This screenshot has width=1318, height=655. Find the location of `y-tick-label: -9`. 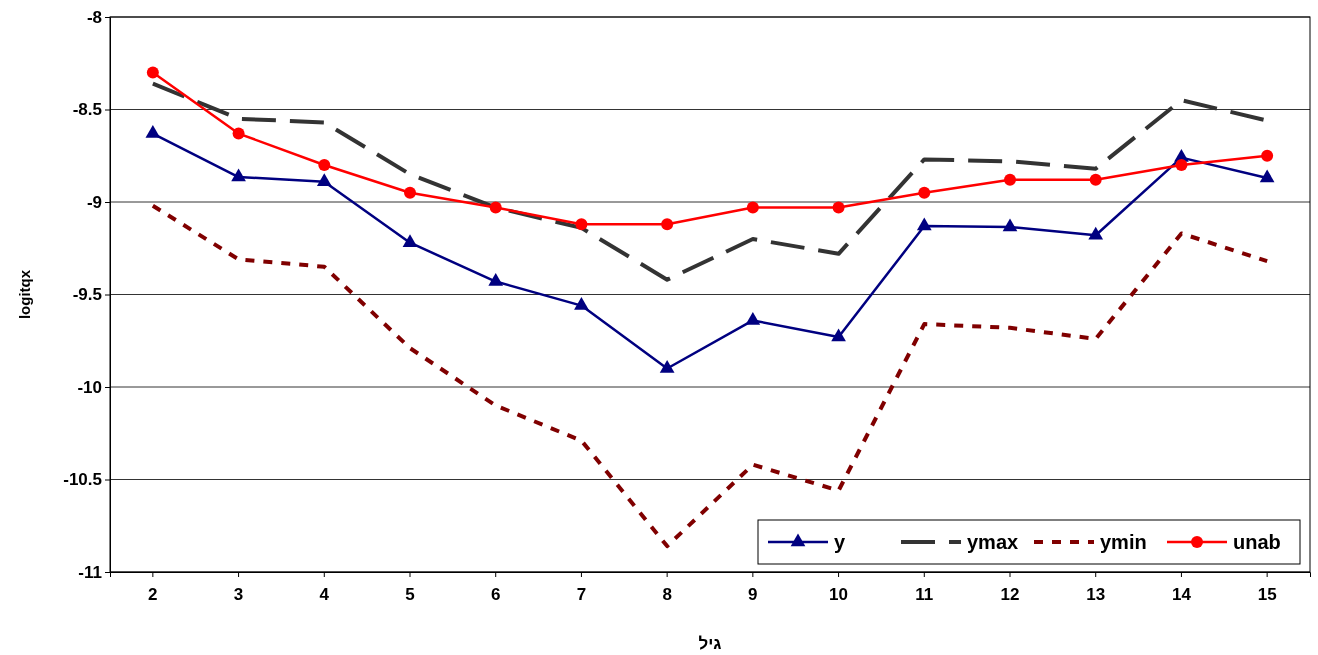

y-tick-label: -9 is located at coordinates (94, 202).